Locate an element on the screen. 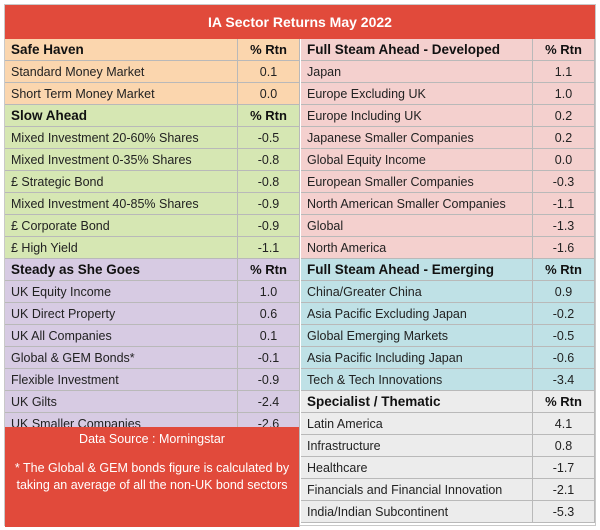 The image size is (600, 530). table-row: India/Indian Subcontinent -5.3 is located at coordinates (448, 512).